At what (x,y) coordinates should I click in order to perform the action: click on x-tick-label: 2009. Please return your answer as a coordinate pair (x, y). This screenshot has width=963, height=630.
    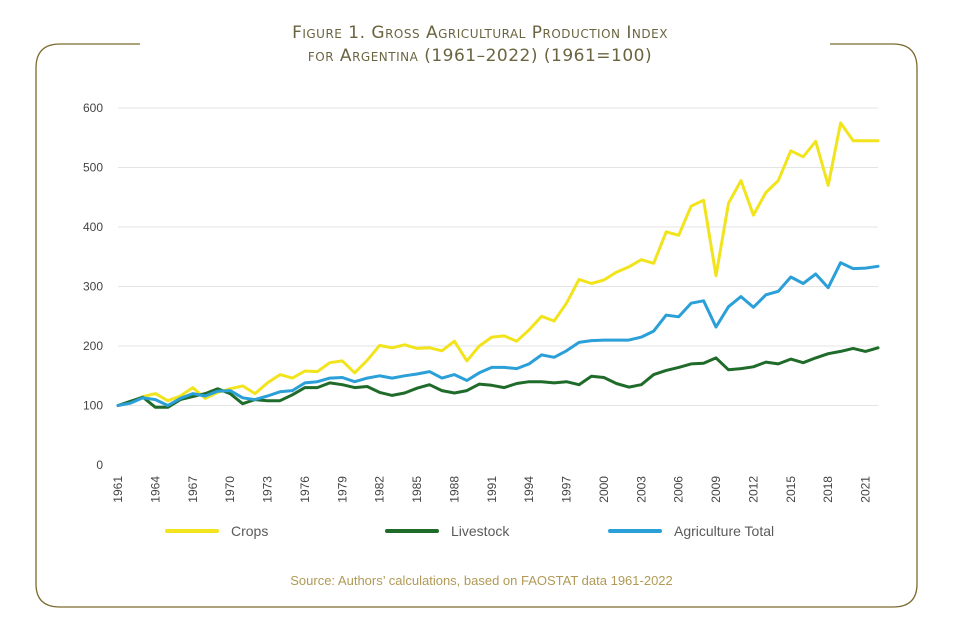
    Looking at the image, I should click on (716, 489).